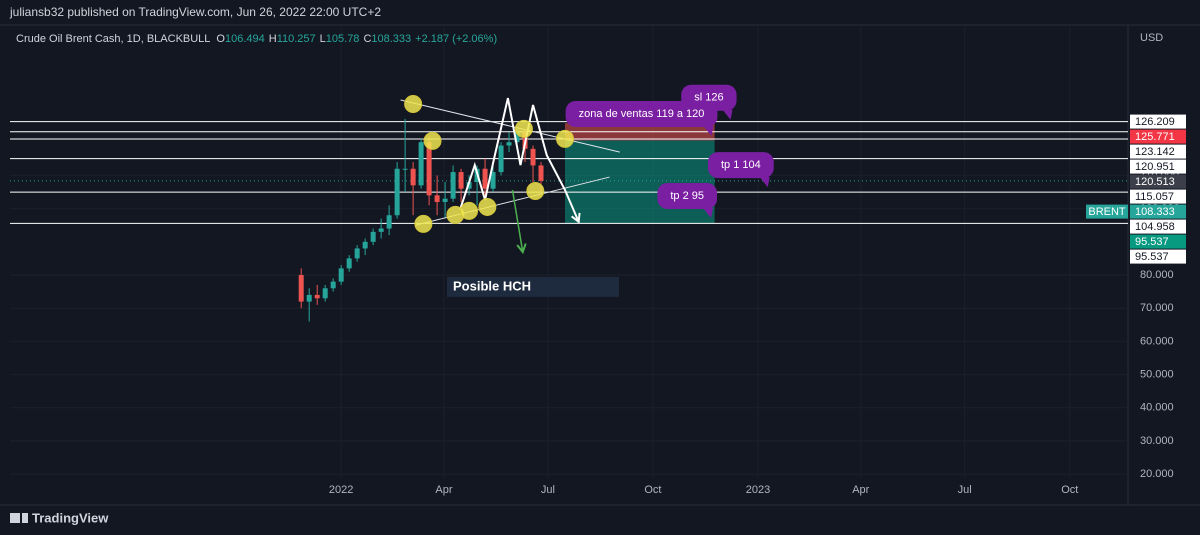 Image resolution: width=1200 pixels, height=535 pixels. I want to click on price-label: 120.951, so click(1155, 167).